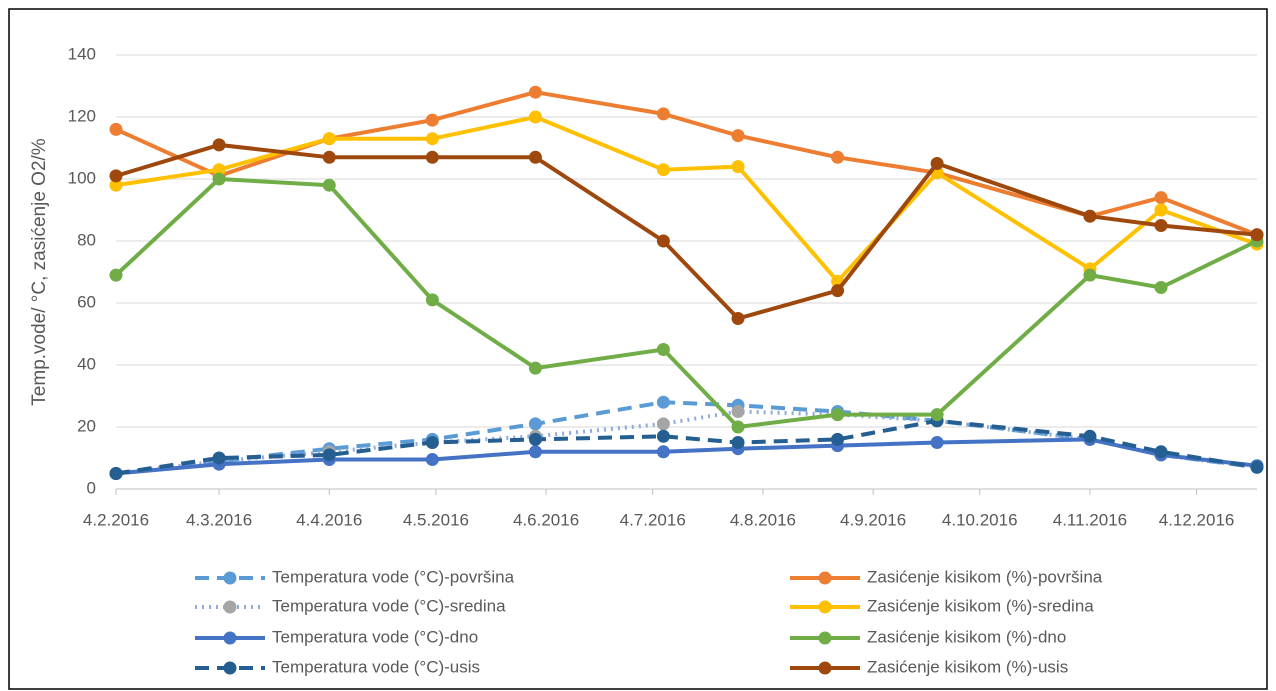  Describe the element at coordinates (980, 519) in the screenshot. I see `x-tick-label: 4.10.2016` at that location.